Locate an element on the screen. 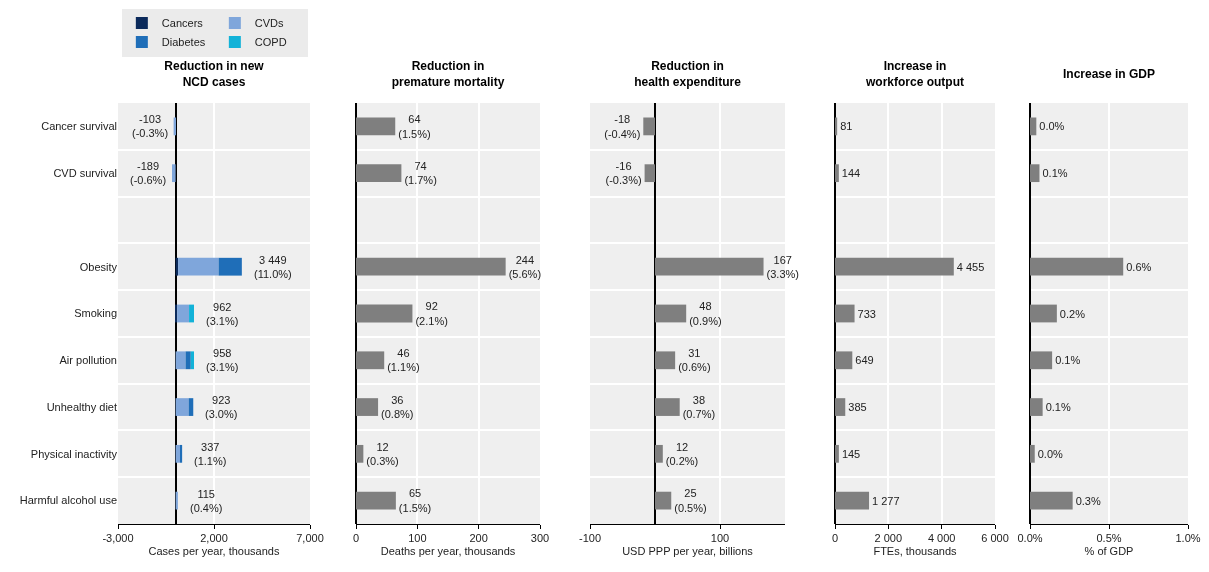 The height and width of the screenshot is (572, 1209). x-tick-label: 300 is located at coordinates (540, 538).